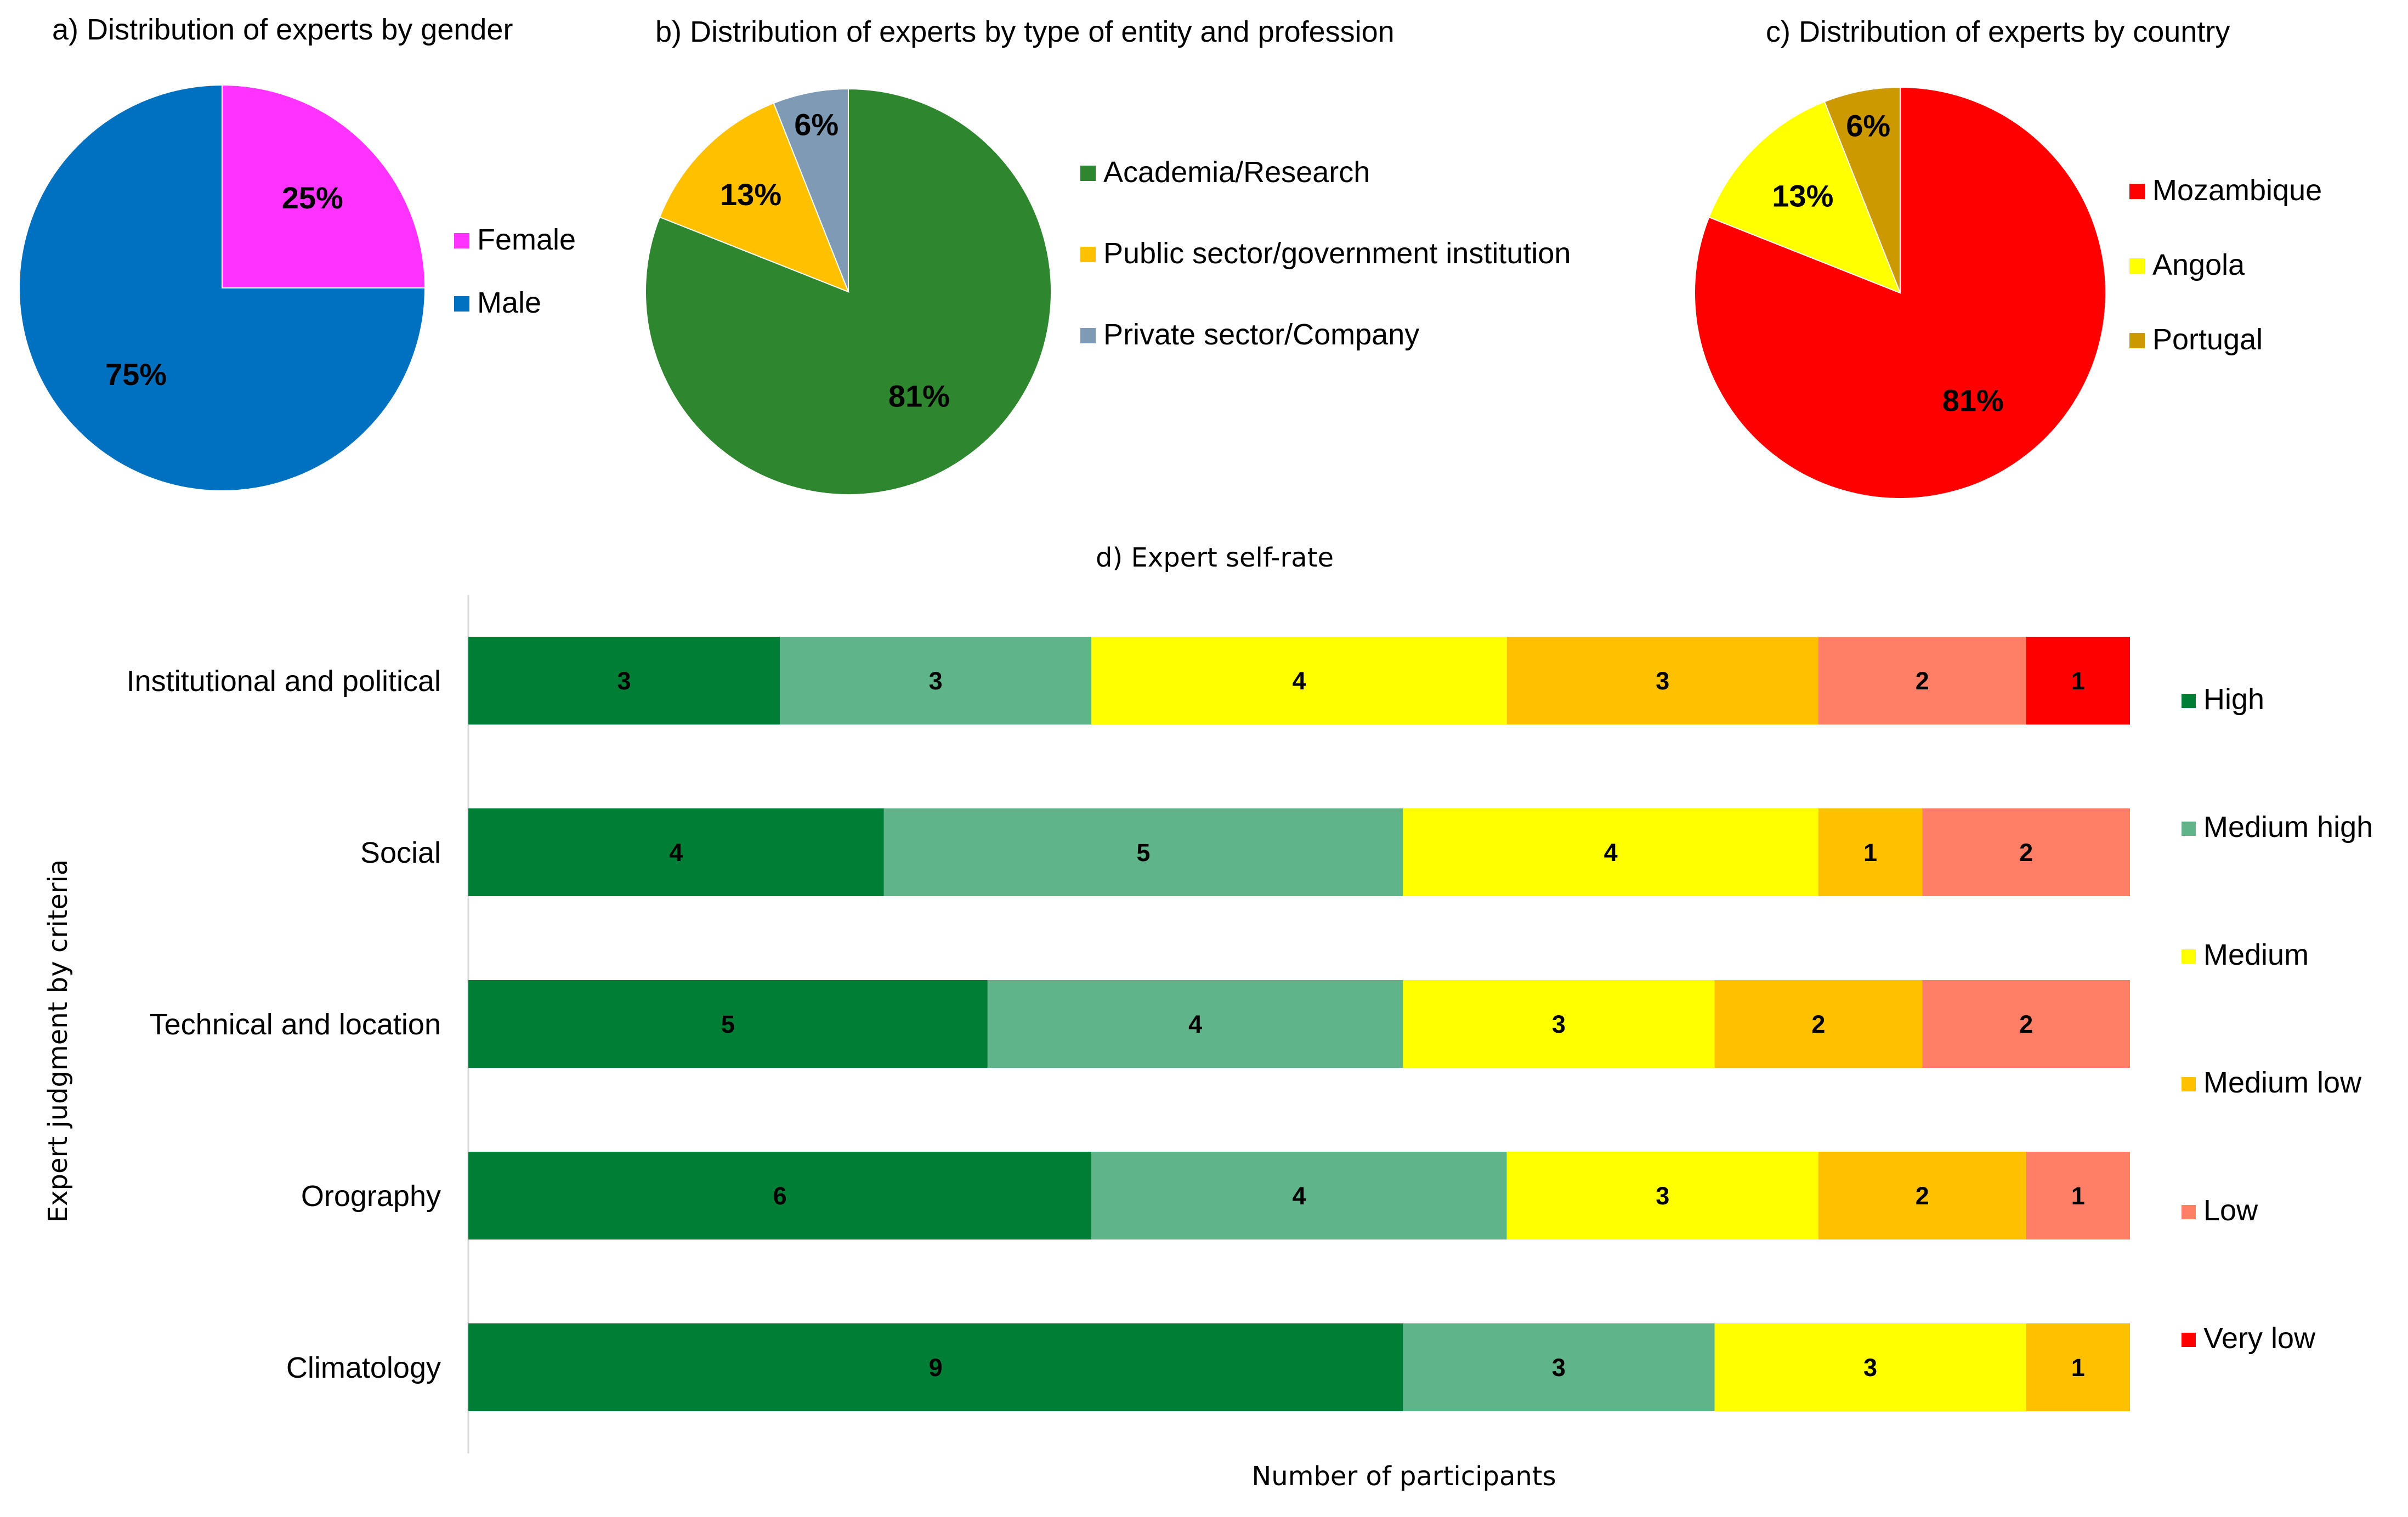 This screenshot has height=1517, width=2408. I want to click on pie-entity-slice-private-sector-company, so click(811, 190).